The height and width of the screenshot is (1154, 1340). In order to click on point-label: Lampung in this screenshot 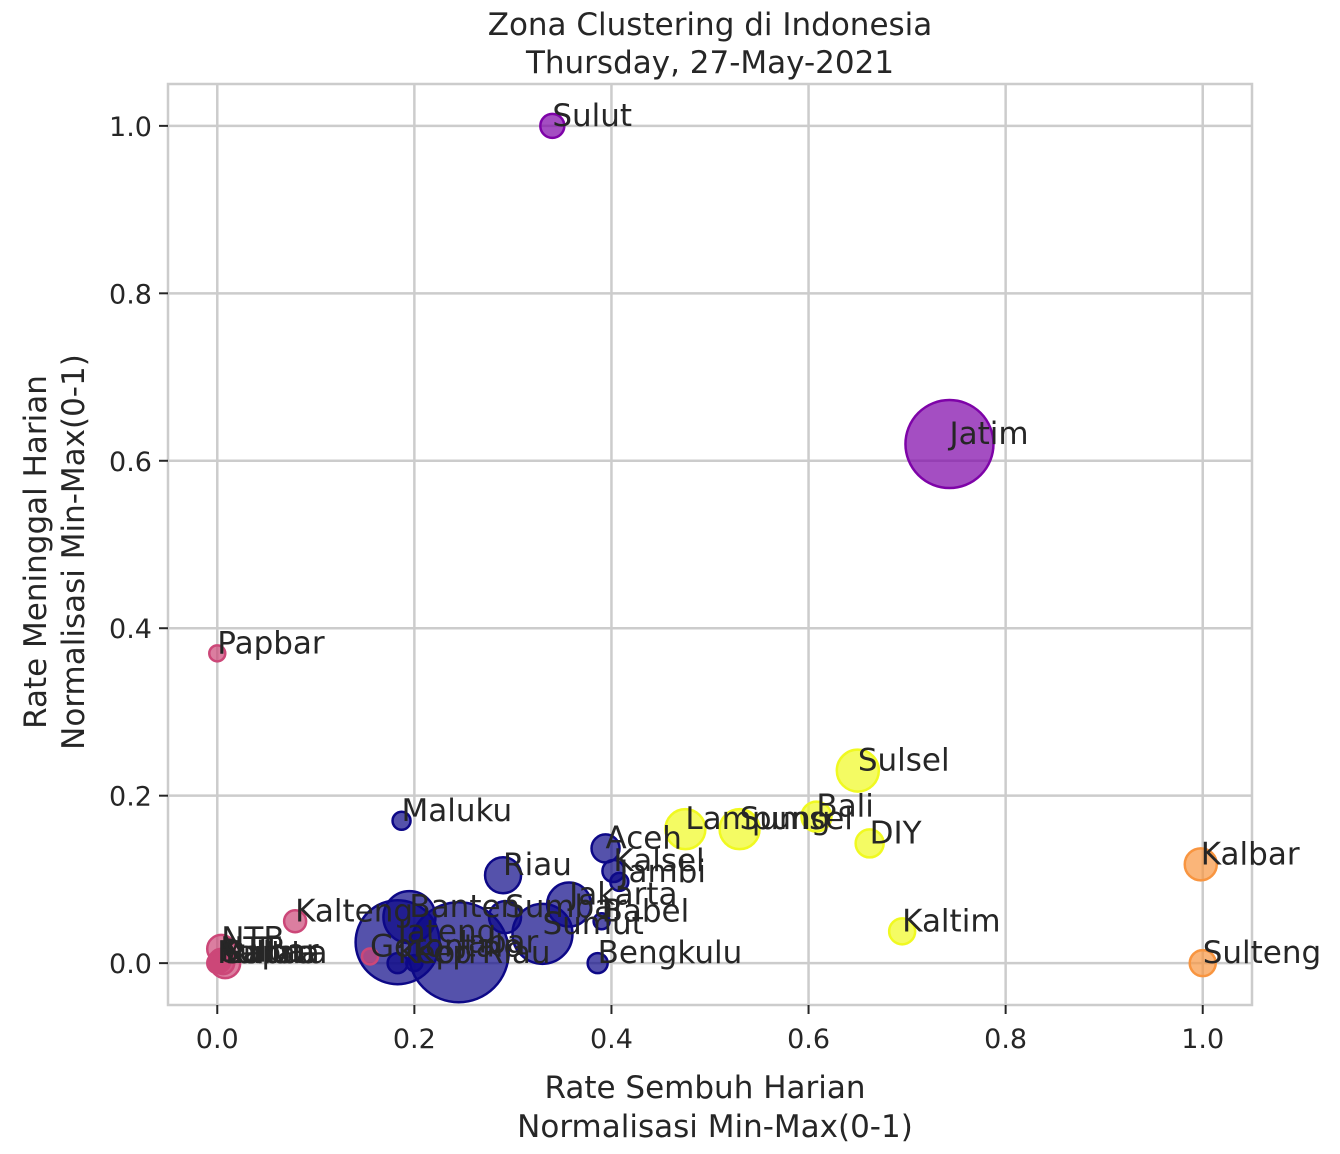, I will do `click(757, 819)`.